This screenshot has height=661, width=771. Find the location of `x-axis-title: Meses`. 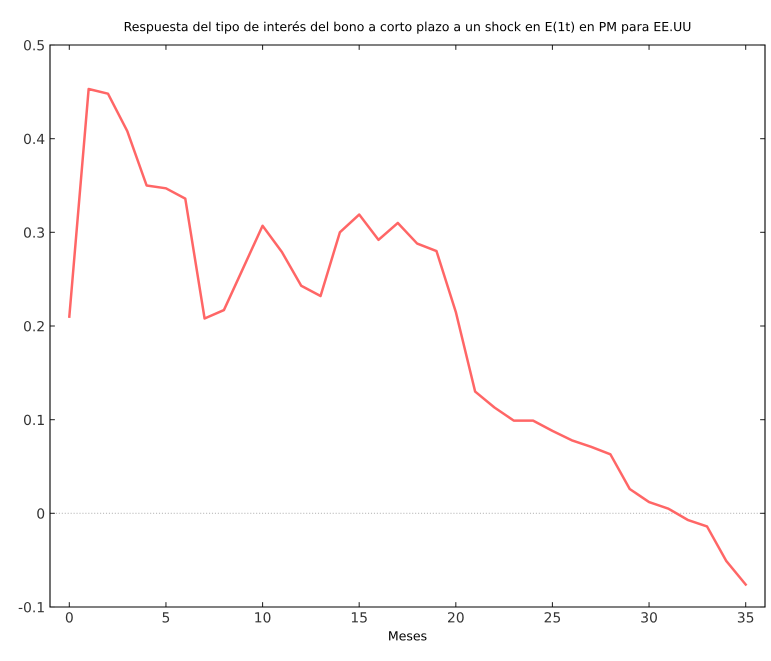

x-axis-title: Meses is located at coordinates (407, 636).